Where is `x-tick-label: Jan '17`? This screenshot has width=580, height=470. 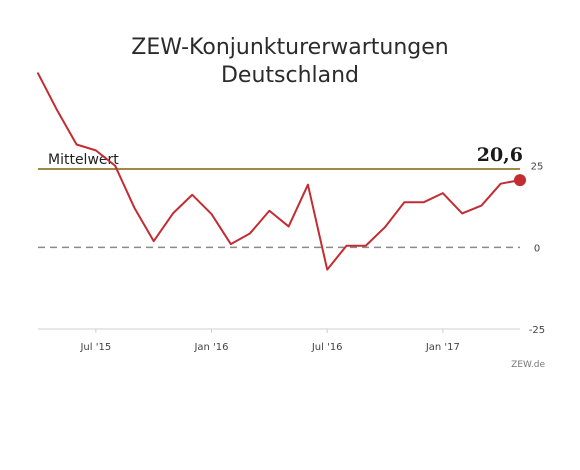 x-tick-label: Jan '17 is located at coordinates (442, 347).